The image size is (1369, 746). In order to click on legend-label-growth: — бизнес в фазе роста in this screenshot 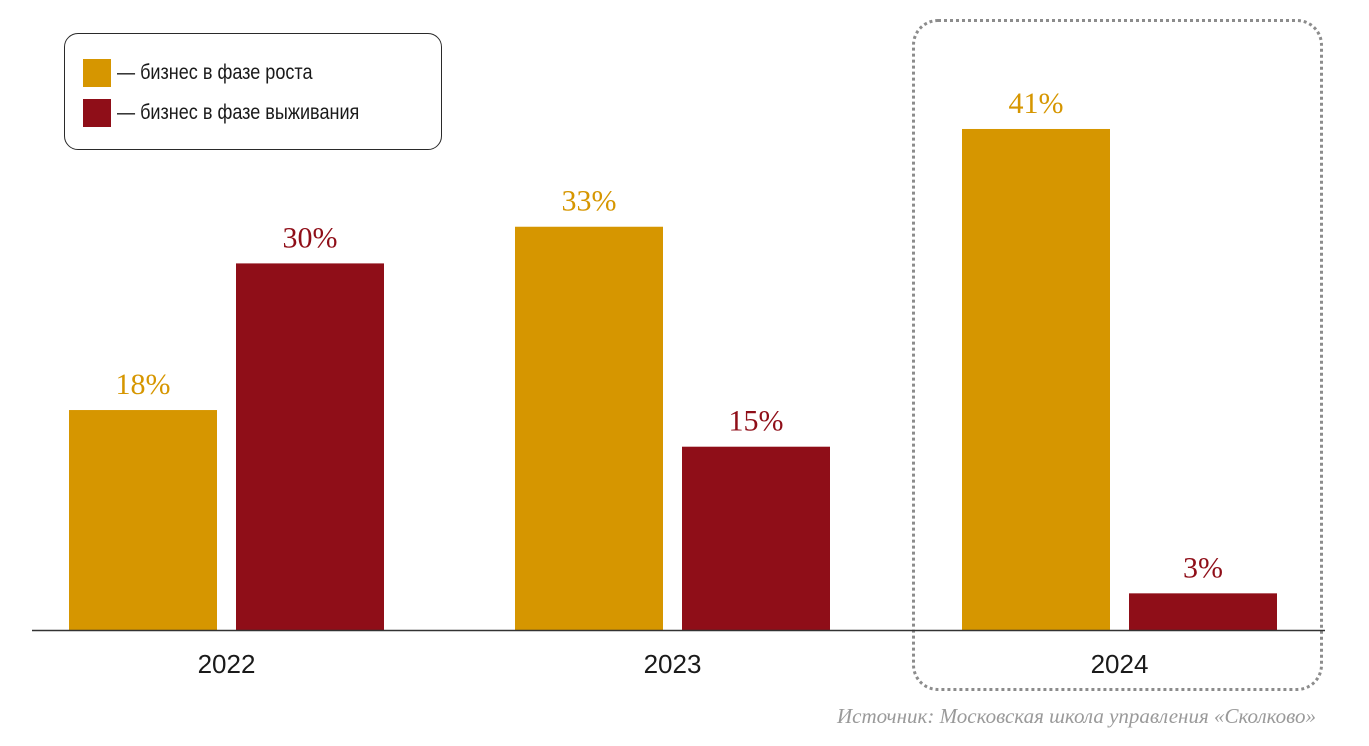, I will do `click(215, 72)`.